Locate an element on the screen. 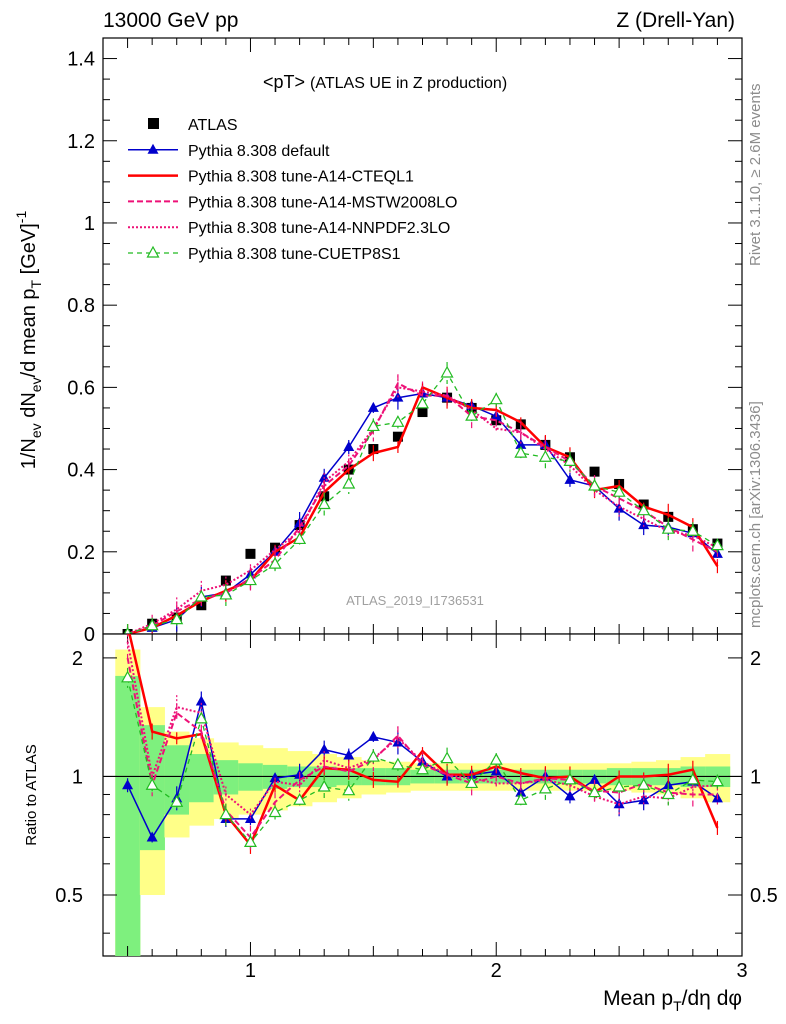 The image size is (786, 1024). main-y-tick-label: 0.2 is located at coordinates (81, 553).